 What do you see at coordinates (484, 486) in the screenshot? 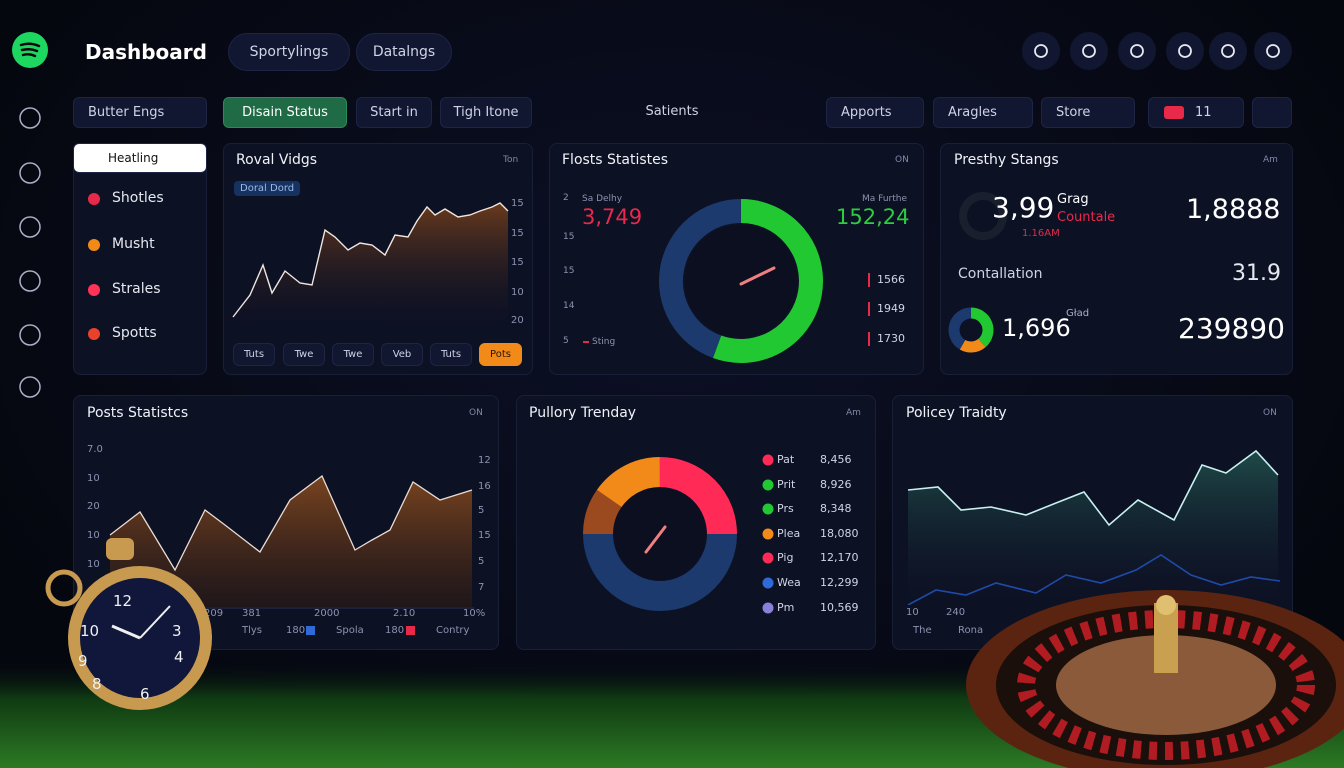
I see `axis-label: 16` at bounding box center [484, 486].